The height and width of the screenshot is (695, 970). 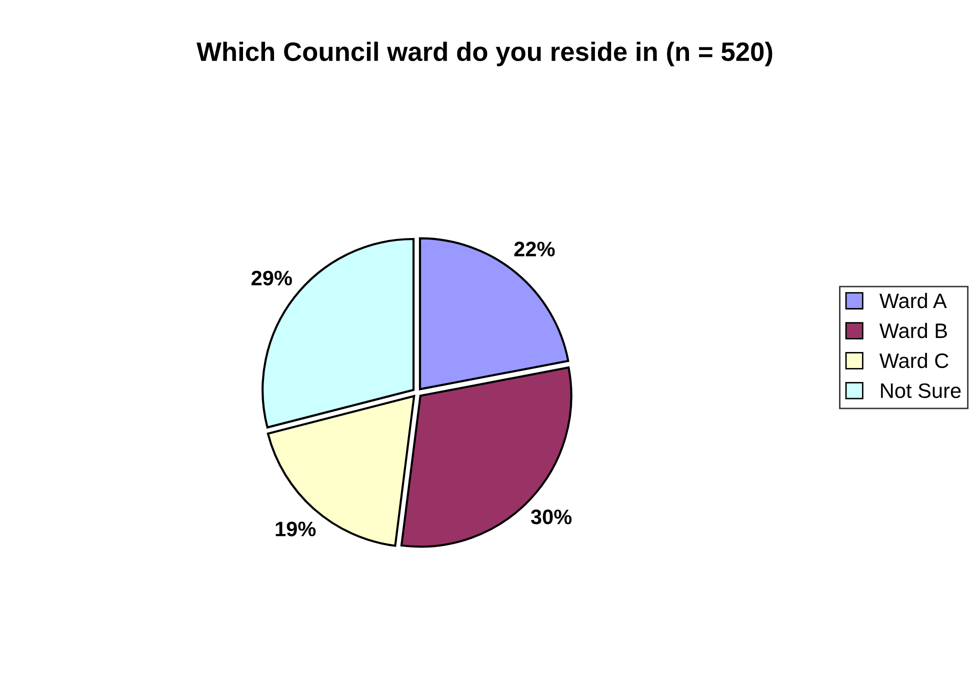 What do you see at coordinates (272, 278) in the screenshot?
I see `data-label: 29%` at bounding box center [272, 278].